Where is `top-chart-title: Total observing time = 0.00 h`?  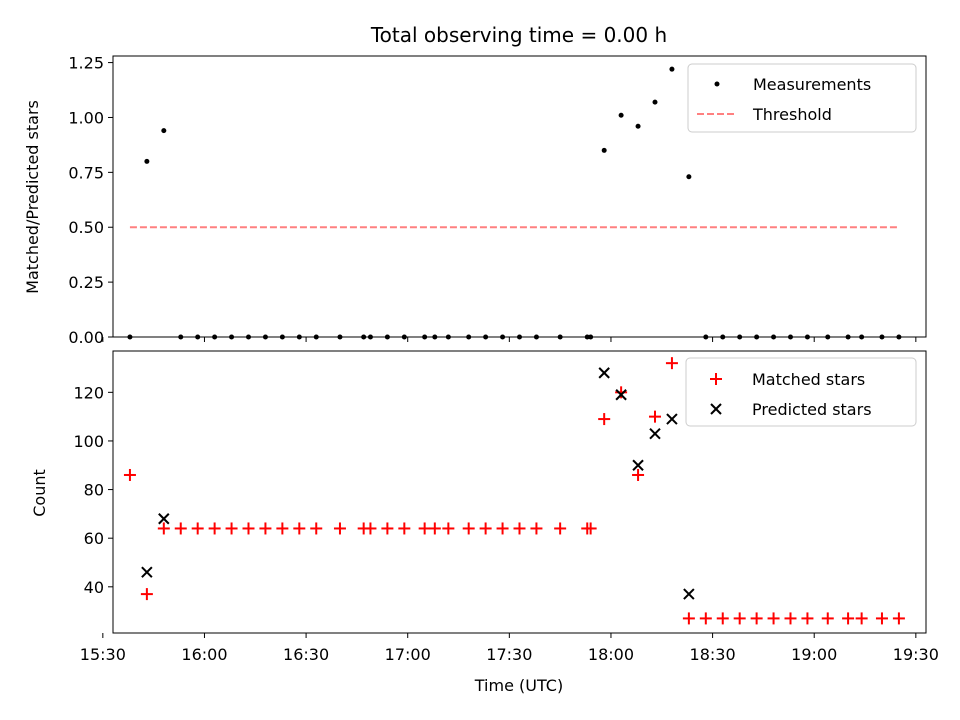
top-chart-title: Total observing time = 0.00 h is located at coordinates (518, 35).